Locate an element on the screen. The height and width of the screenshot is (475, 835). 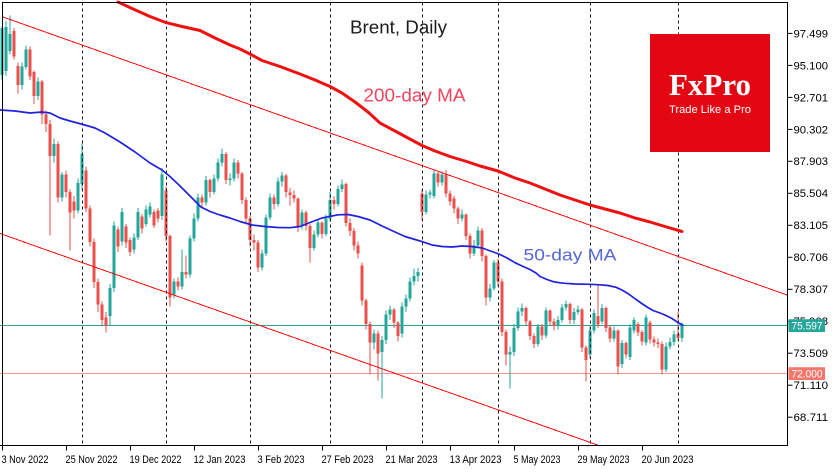
svg-text: 13 Apr 2023 is located at coordinates (476, 460).